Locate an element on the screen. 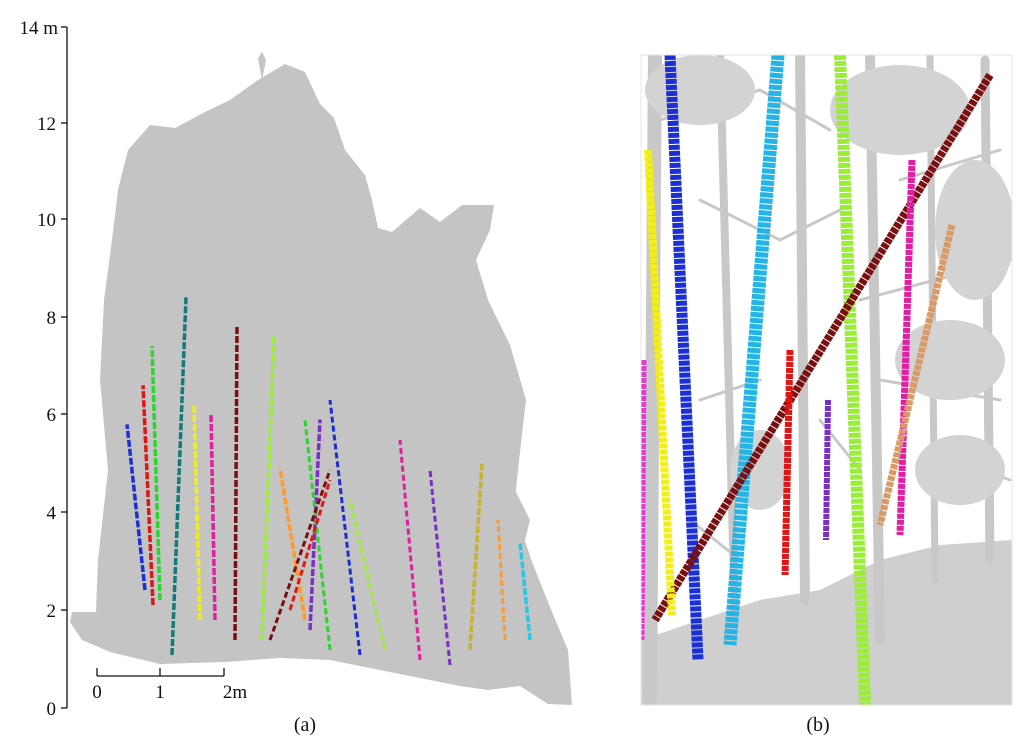 The image size is (1024, 751). y-tick-label: 10 is located at coordinates (46, 220).